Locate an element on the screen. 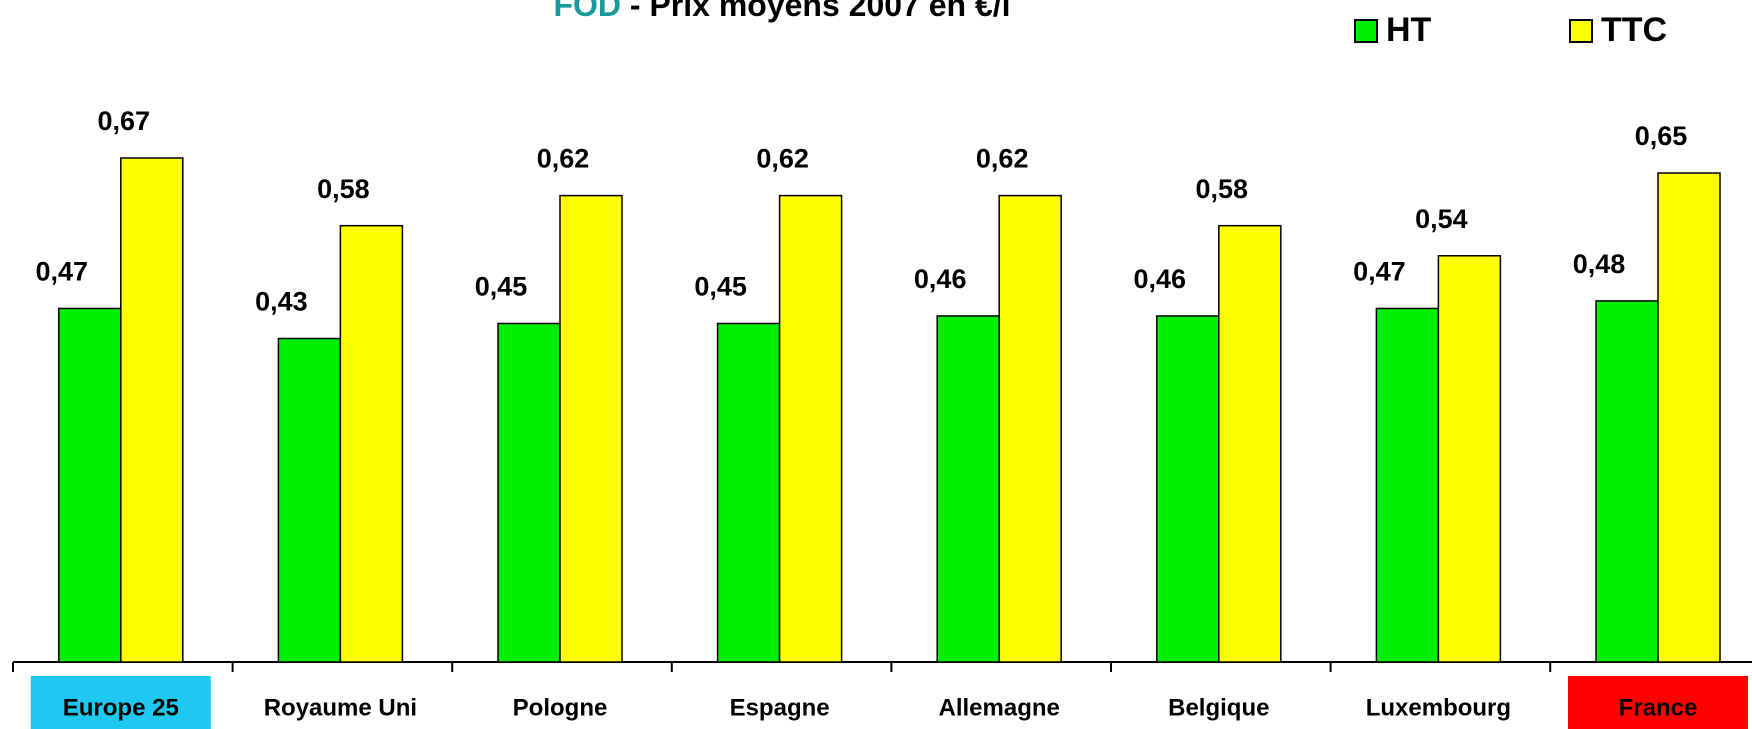 This screenshot has height=729, width=1752. x-tick-label: Espagne is located at coordinates (780, 707).